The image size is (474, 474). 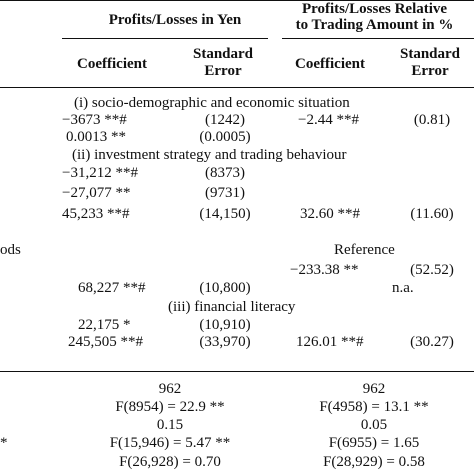 I want to click on cell-r9-coef1: 22,175 *, so click(x=104, y=325).